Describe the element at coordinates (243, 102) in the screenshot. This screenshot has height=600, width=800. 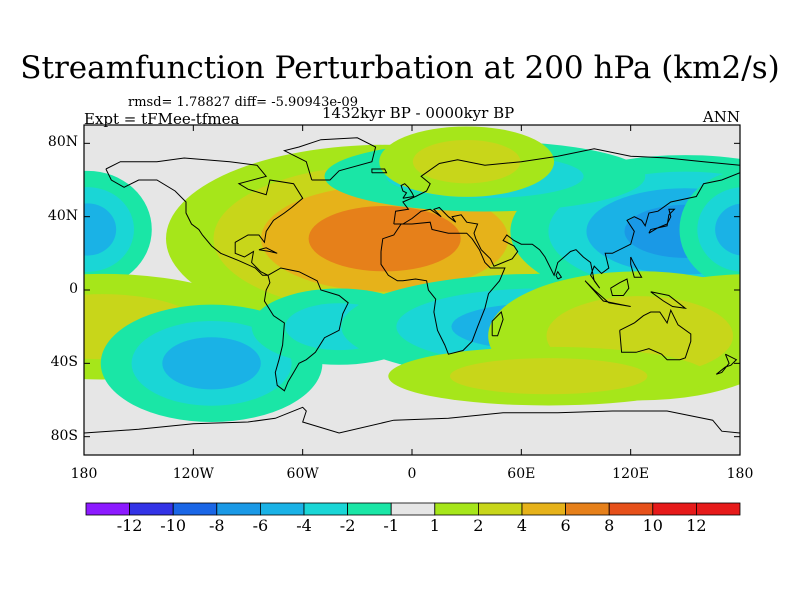
I see `stats-text: rmsd= 1.78827 diff= -5.90943e-09` at that location.